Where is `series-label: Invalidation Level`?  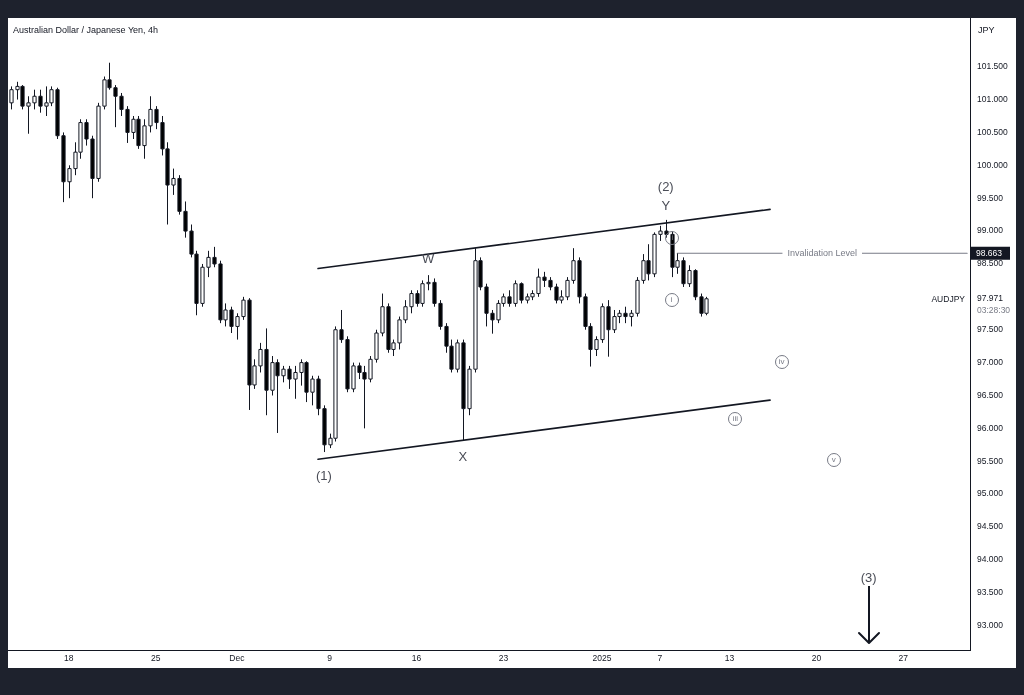 series-label: Invalidation Level is located at coordinates (822, 252).